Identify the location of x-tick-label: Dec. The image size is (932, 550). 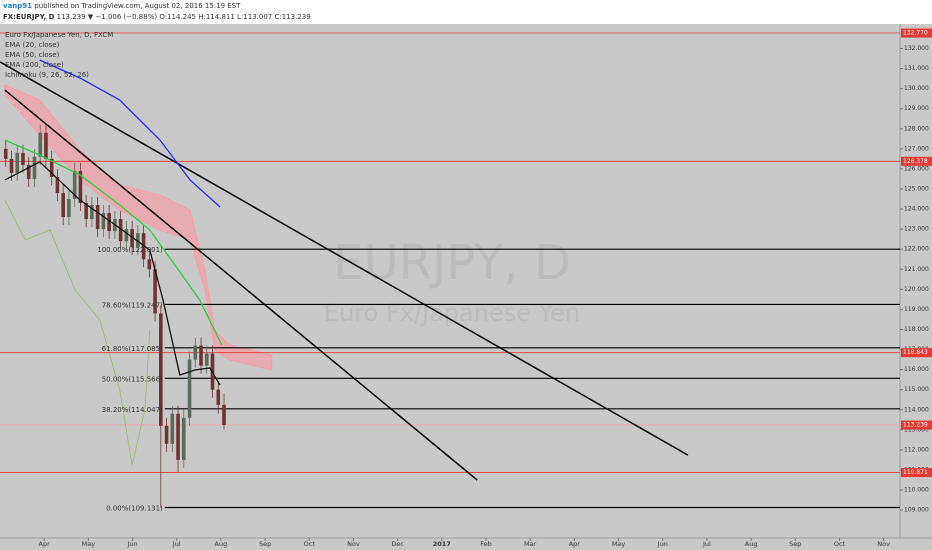
(397, 544).